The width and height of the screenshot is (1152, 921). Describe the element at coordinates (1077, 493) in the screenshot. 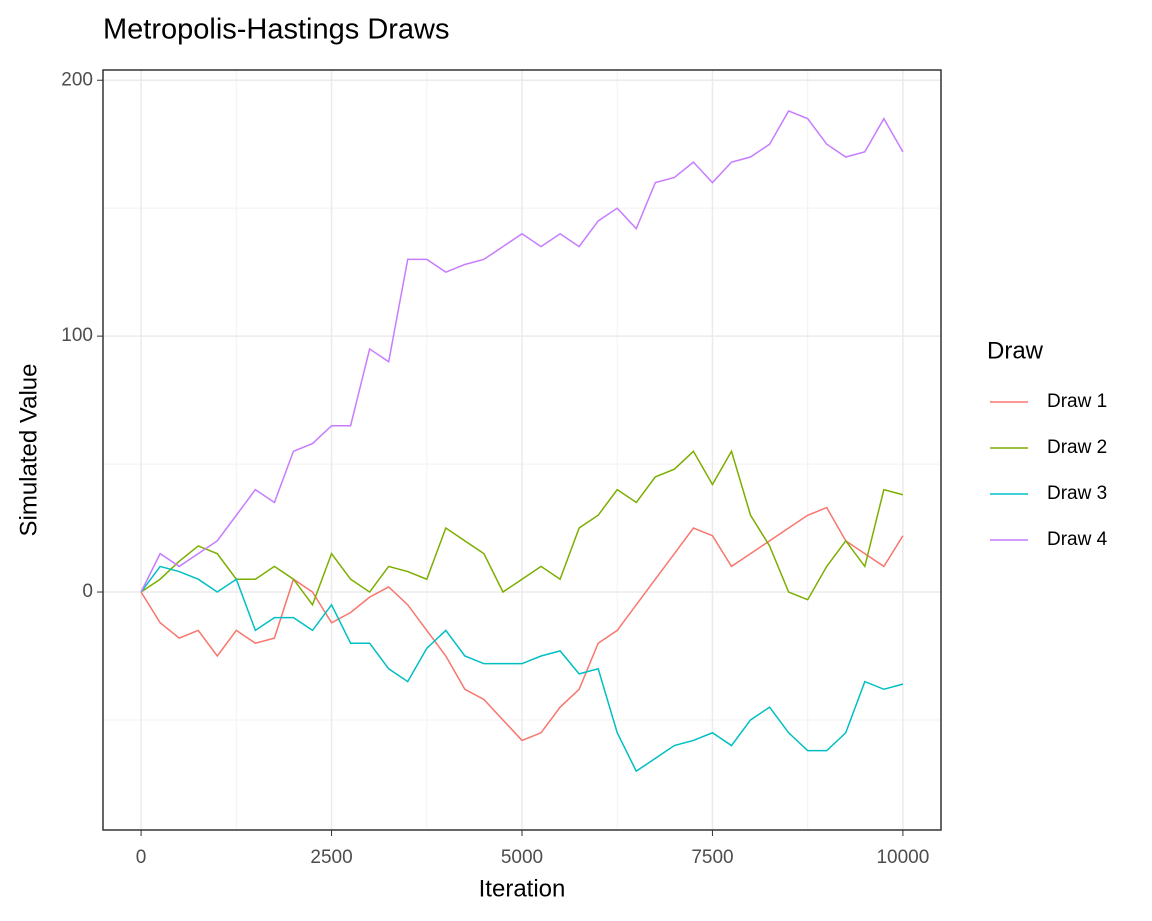

I see `legend-label: Draw 3` at that location.